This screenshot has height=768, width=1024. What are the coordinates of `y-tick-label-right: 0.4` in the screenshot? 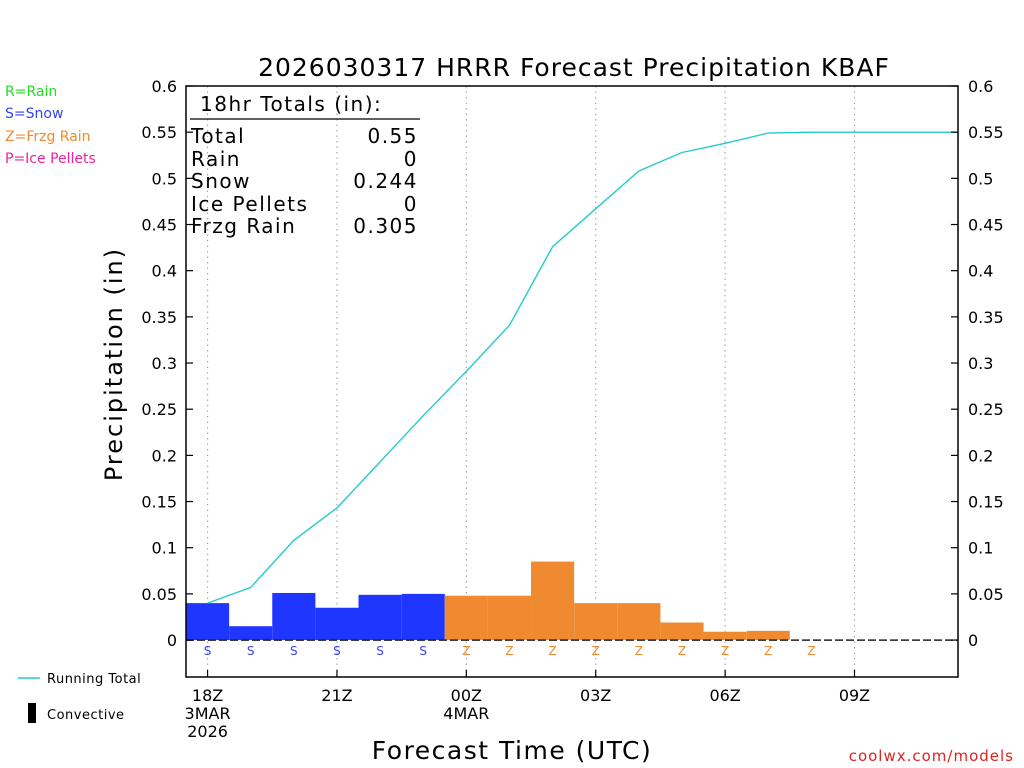 It's located at (980, 271).